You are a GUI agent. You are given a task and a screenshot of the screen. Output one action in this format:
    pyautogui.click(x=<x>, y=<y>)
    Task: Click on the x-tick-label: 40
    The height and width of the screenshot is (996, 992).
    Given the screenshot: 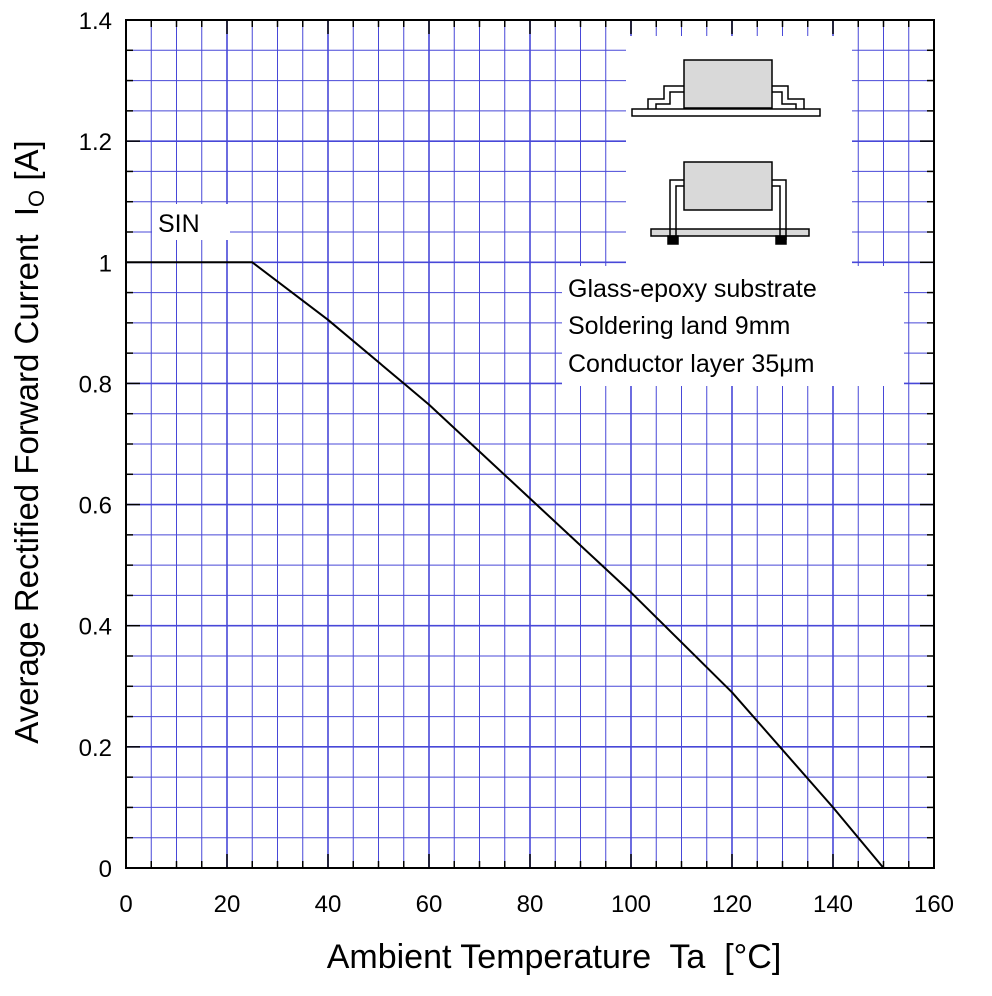 What is the action you would take?
    pyautogui.click(x=328, y=904)
    